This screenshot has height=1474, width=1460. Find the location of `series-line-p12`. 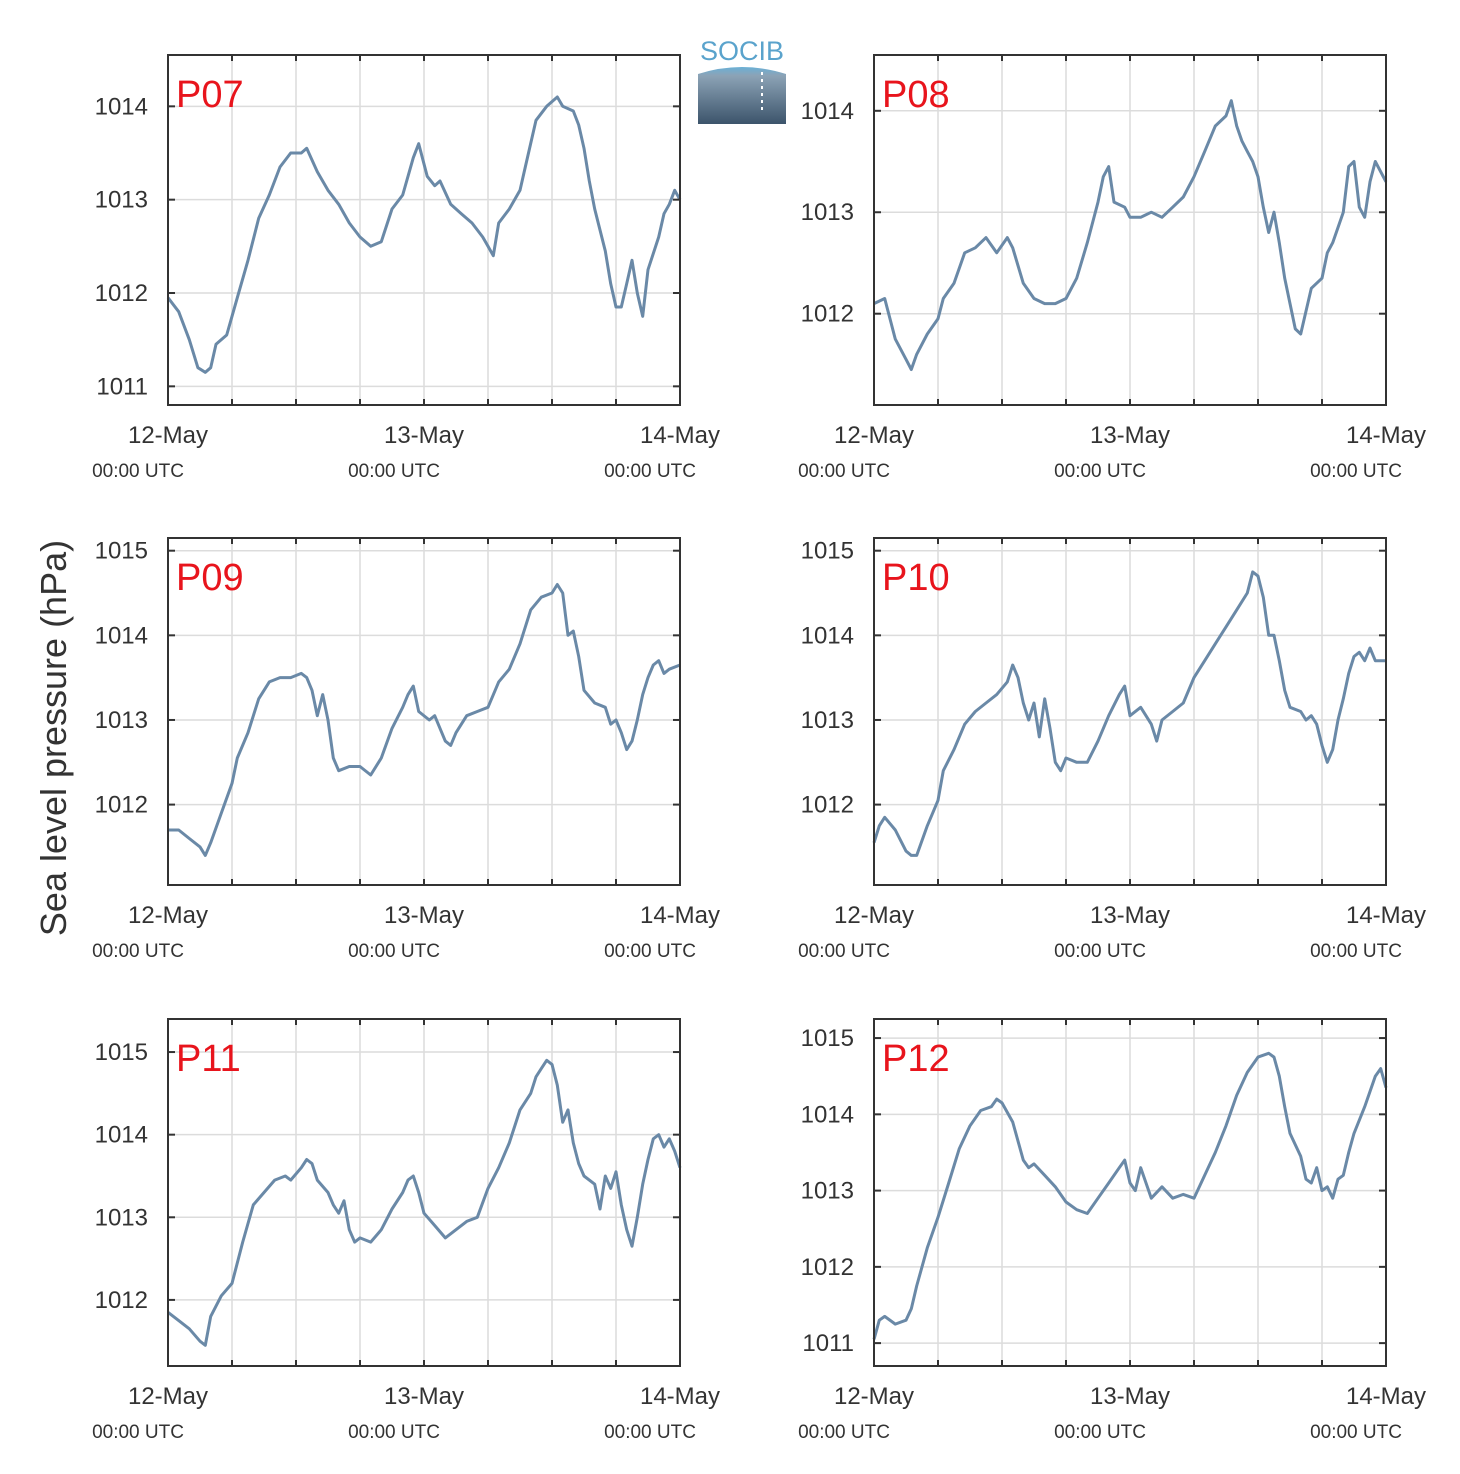

series-line-p12 is located at coordinates (1130, 1195).